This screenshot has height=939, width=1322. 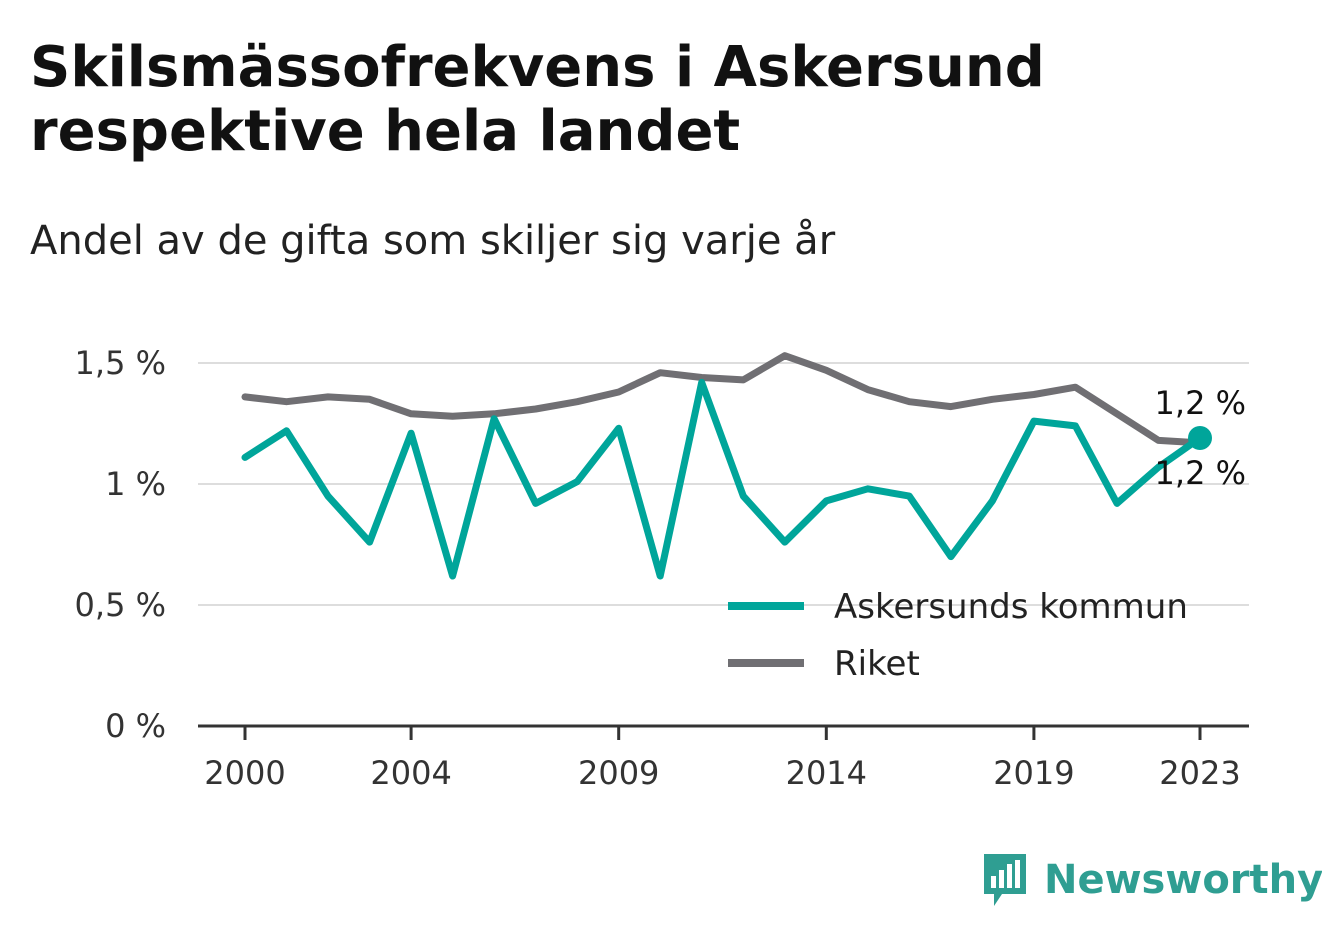 What do you see at coordinates (722, 759) in the screenshot?
I see `x-axis-ticks: 2000 2004 2009 2014 2019 2023` at bounding box center [722, 759].